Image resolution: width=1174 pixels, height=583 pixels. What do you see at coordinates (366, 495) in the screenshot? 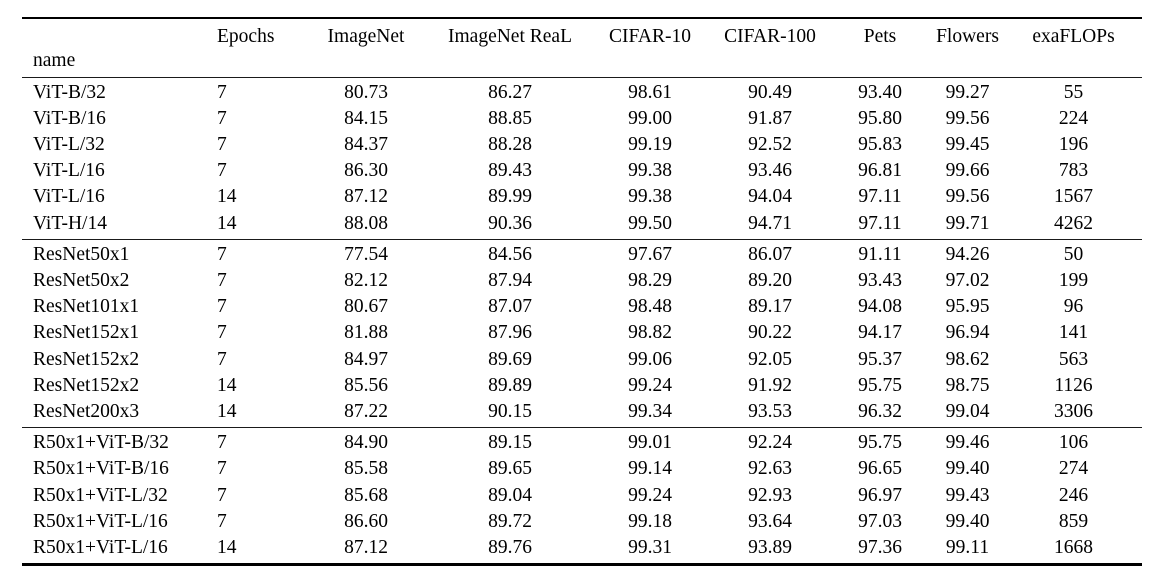
I see `value-cell: 85.68` at bounding box center [366, 495].